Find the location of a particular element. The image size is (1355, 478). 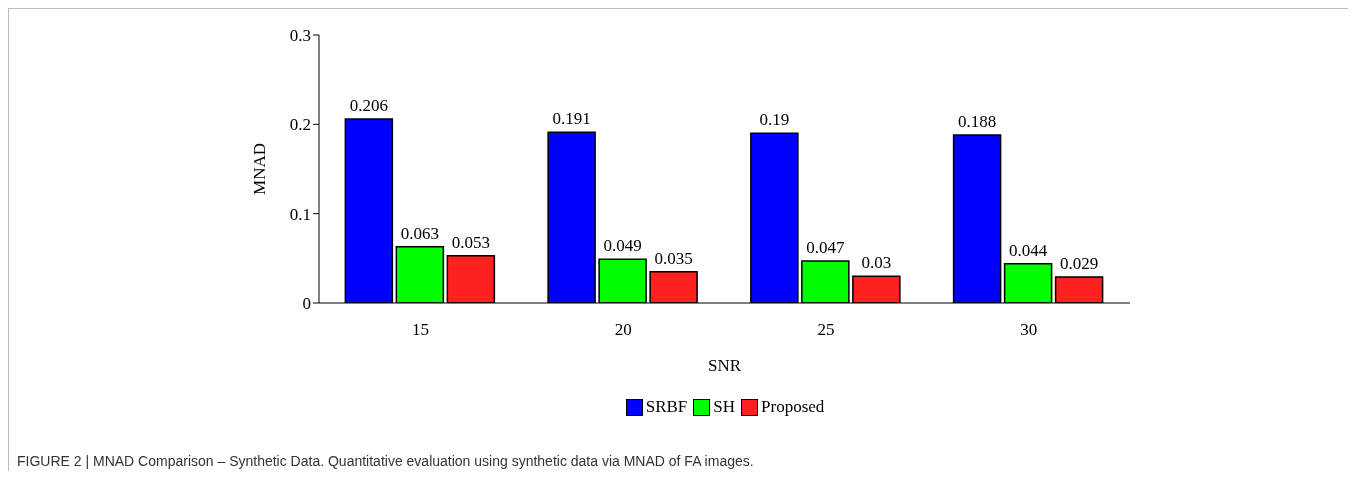

data-label: 0.063 is located at coordinates (419, 233).